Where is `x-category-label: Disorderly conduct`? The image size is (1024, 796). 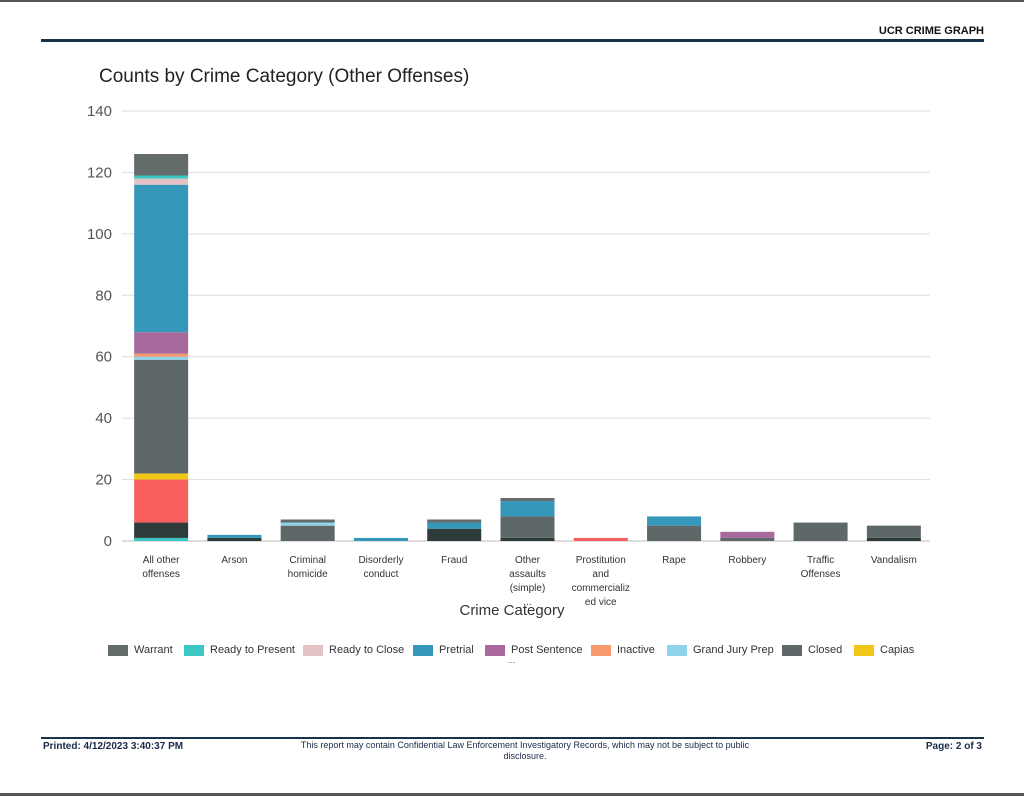
x-category-label: Disorderly conduct is located at coordinates (380, 567).